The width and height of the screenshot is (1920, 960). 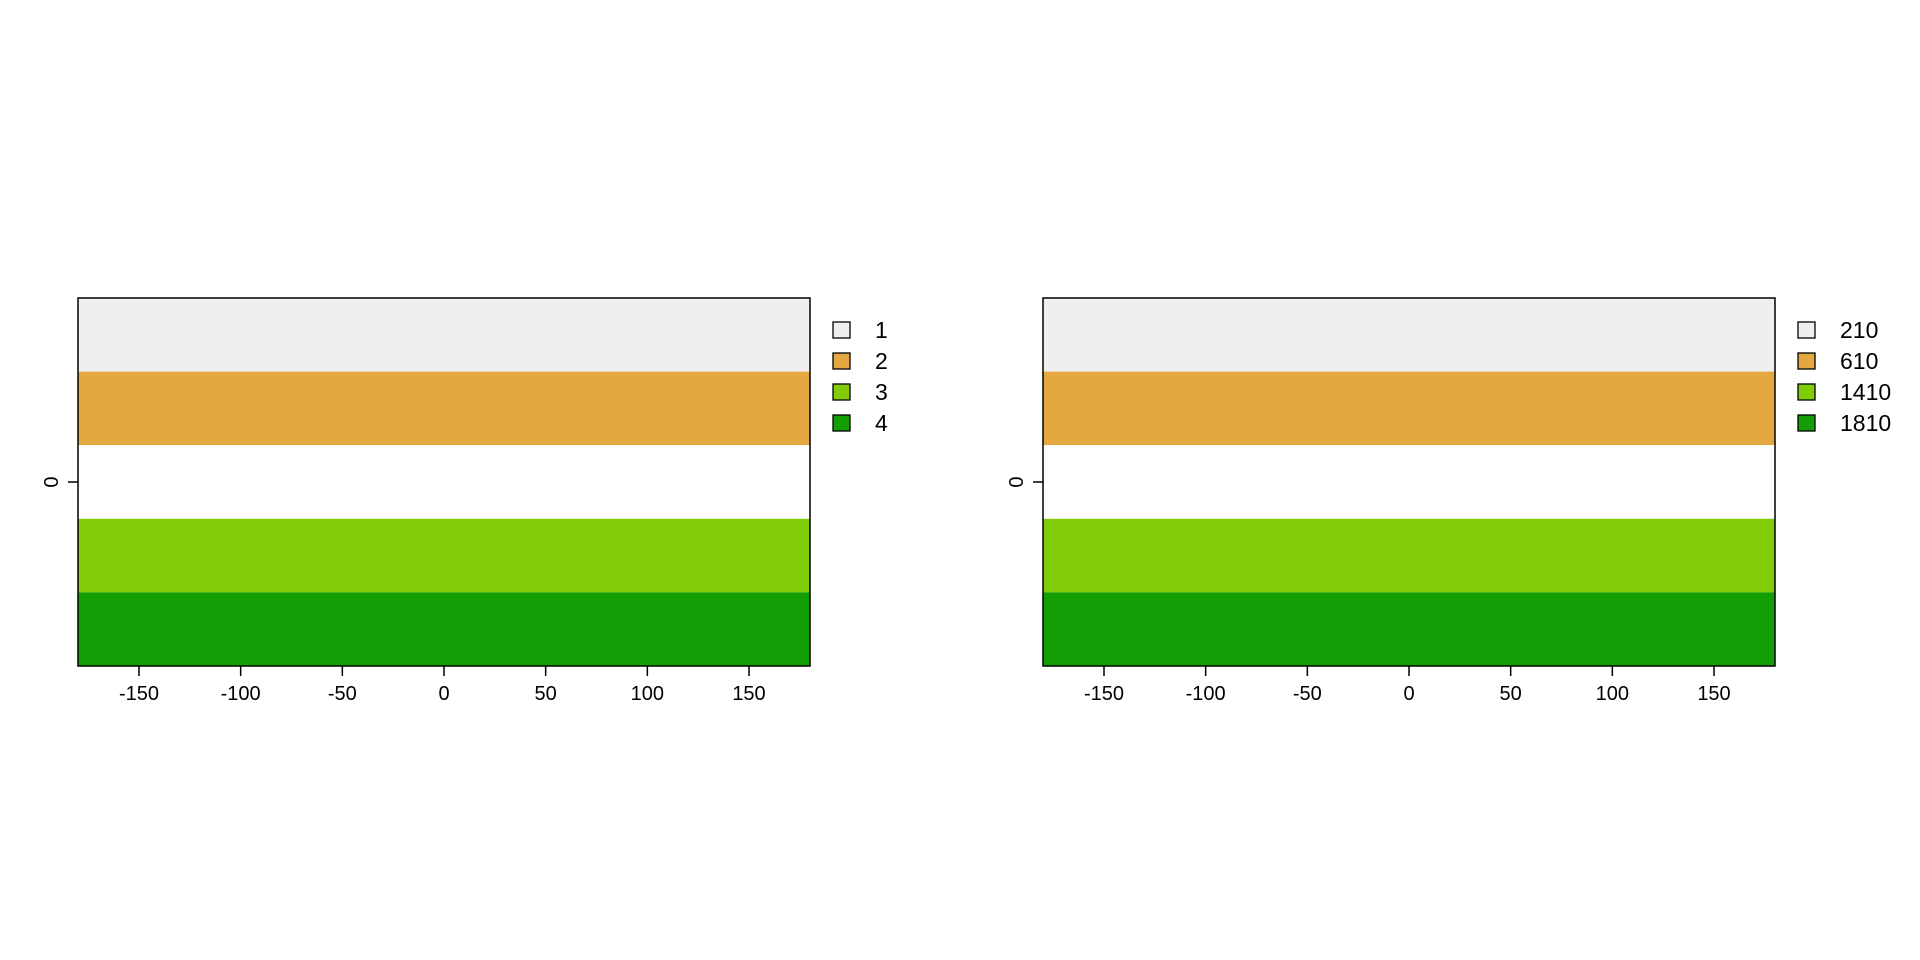 What do you see at coordinates (881, 330) in the screenshot?
I see `legend-label: 1` at bounding box center [881, 330].